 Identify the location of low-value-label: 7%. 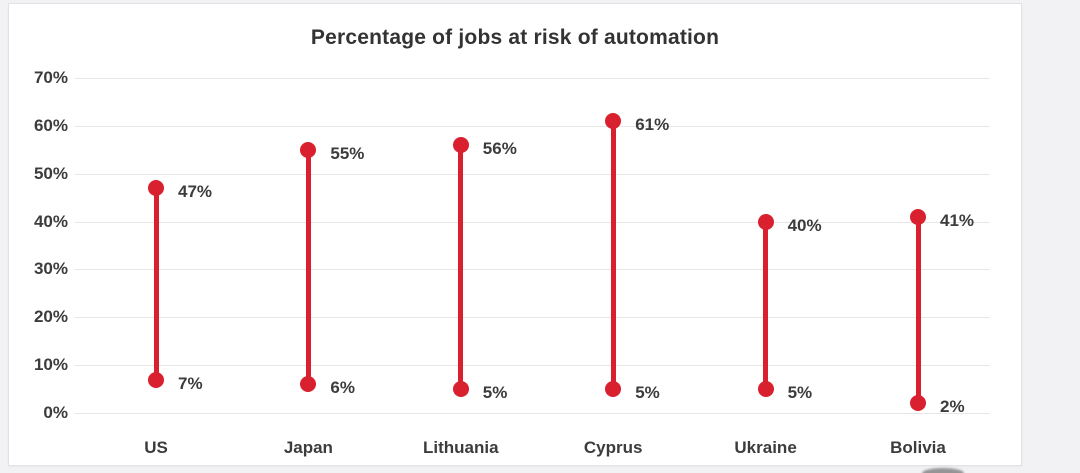
(190, 383).